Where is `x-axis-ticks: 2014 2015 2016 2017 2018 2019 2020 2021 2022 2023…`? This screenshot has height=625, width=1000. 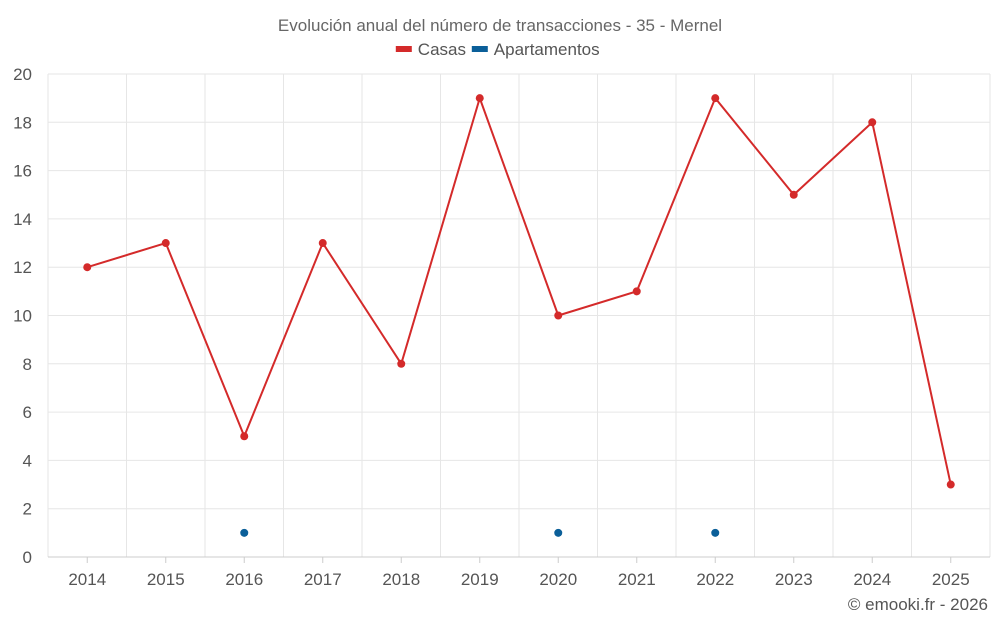
x-axis-ticks: 2014 2015 2016 2017 2018 2019 2020 2021 2022 2023… is located at coordinates (518, 579).